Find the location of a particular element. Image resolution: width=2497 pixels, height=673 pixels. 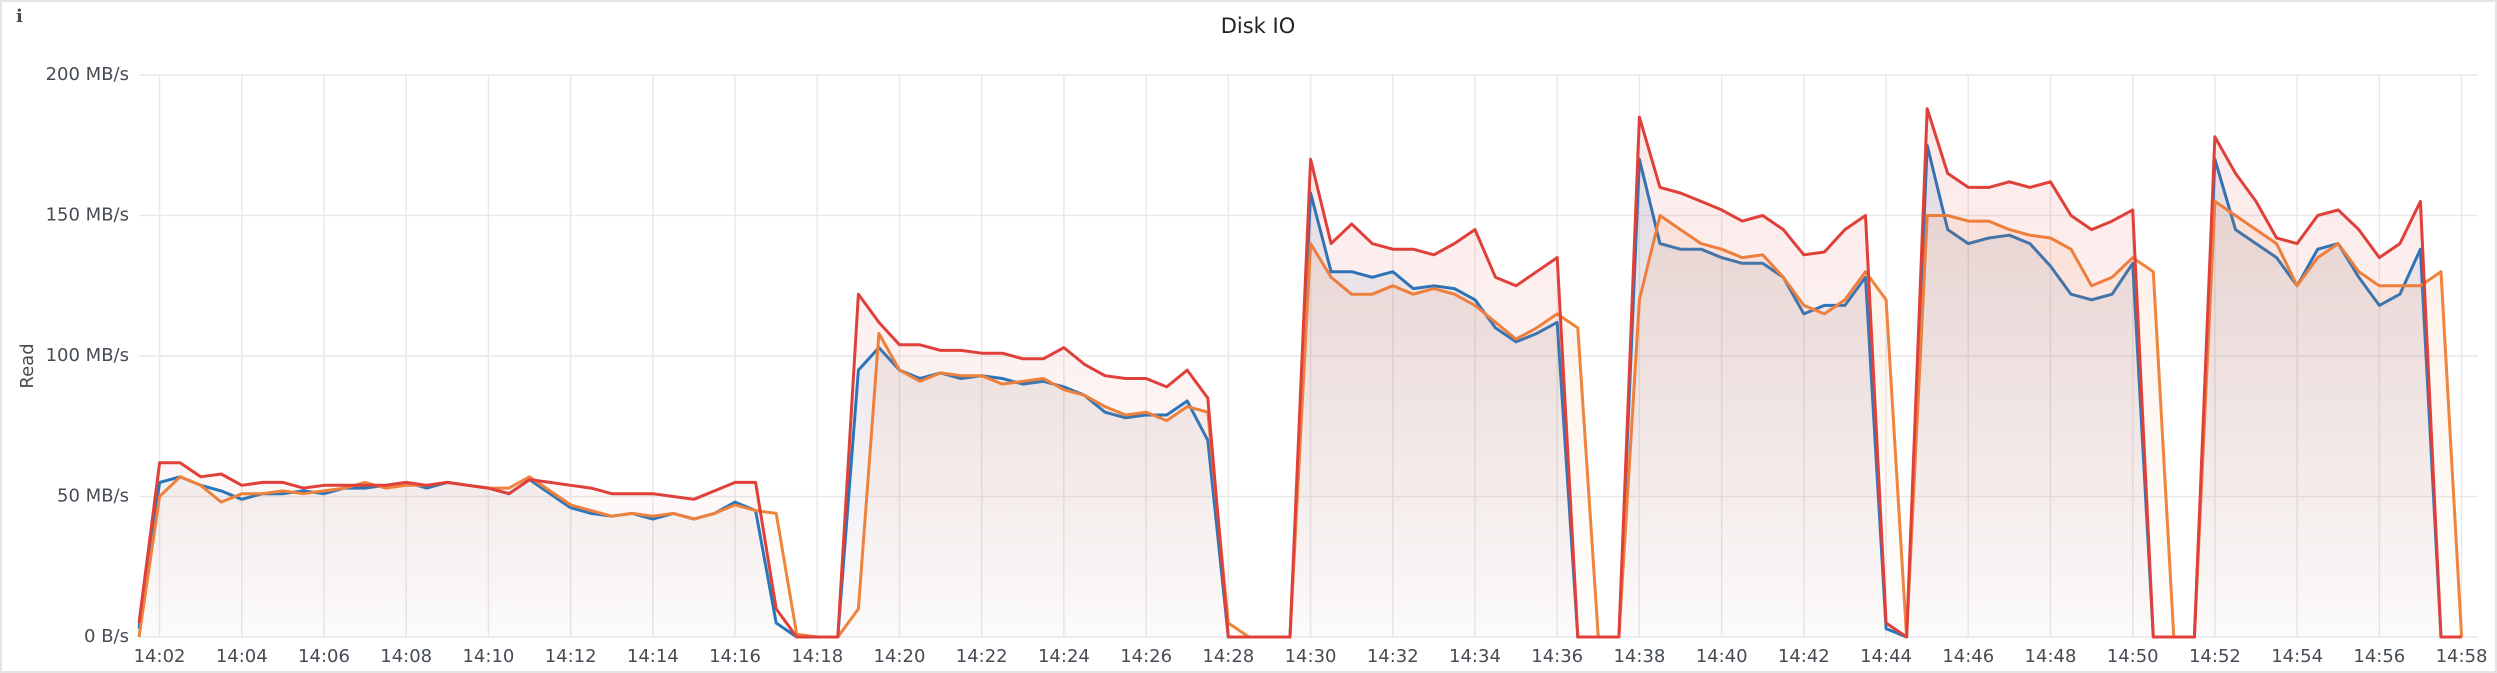

x-tick-label: 14:20 is located at coordinates (900, 656).